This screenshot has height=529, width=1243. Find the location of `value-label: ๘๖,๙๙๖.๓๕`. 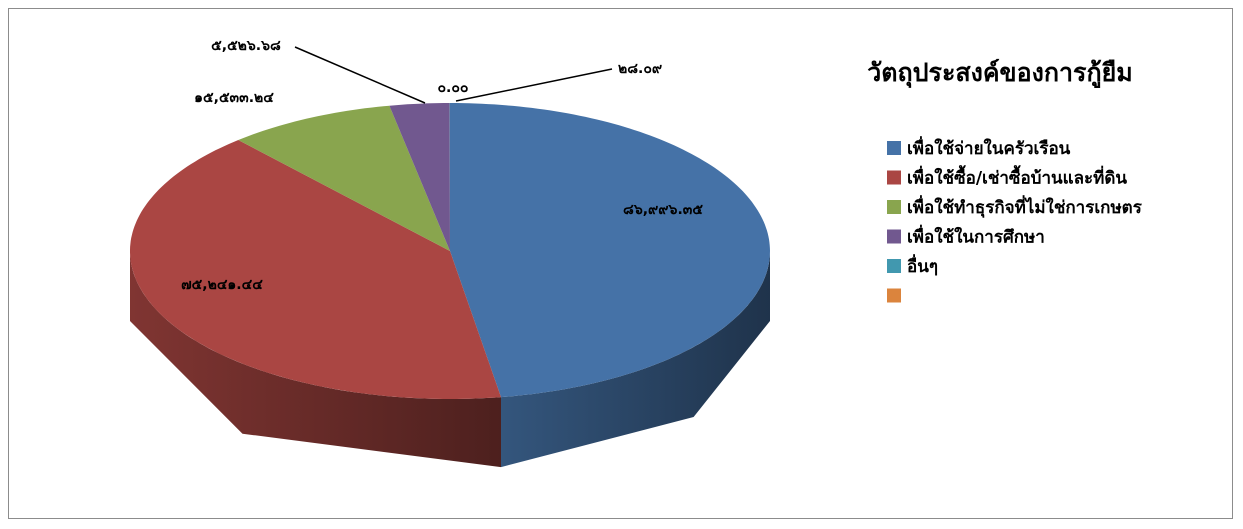

value-label: ๘๖,๙๙๖.๓๕ is located at coordinates (663, 210).